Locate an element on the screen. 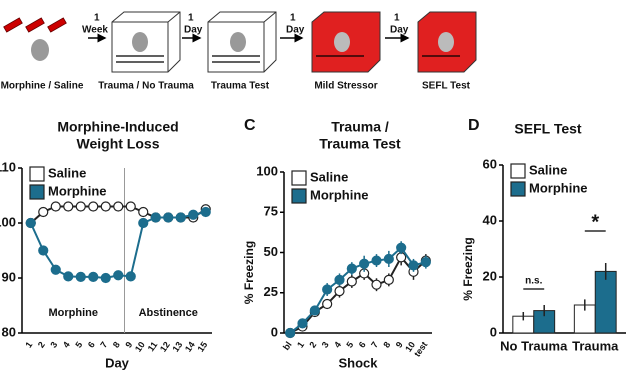 The height and width of the screenshot is (376, 627). x-tick-label: 12 is located at coordinates (165, 347).